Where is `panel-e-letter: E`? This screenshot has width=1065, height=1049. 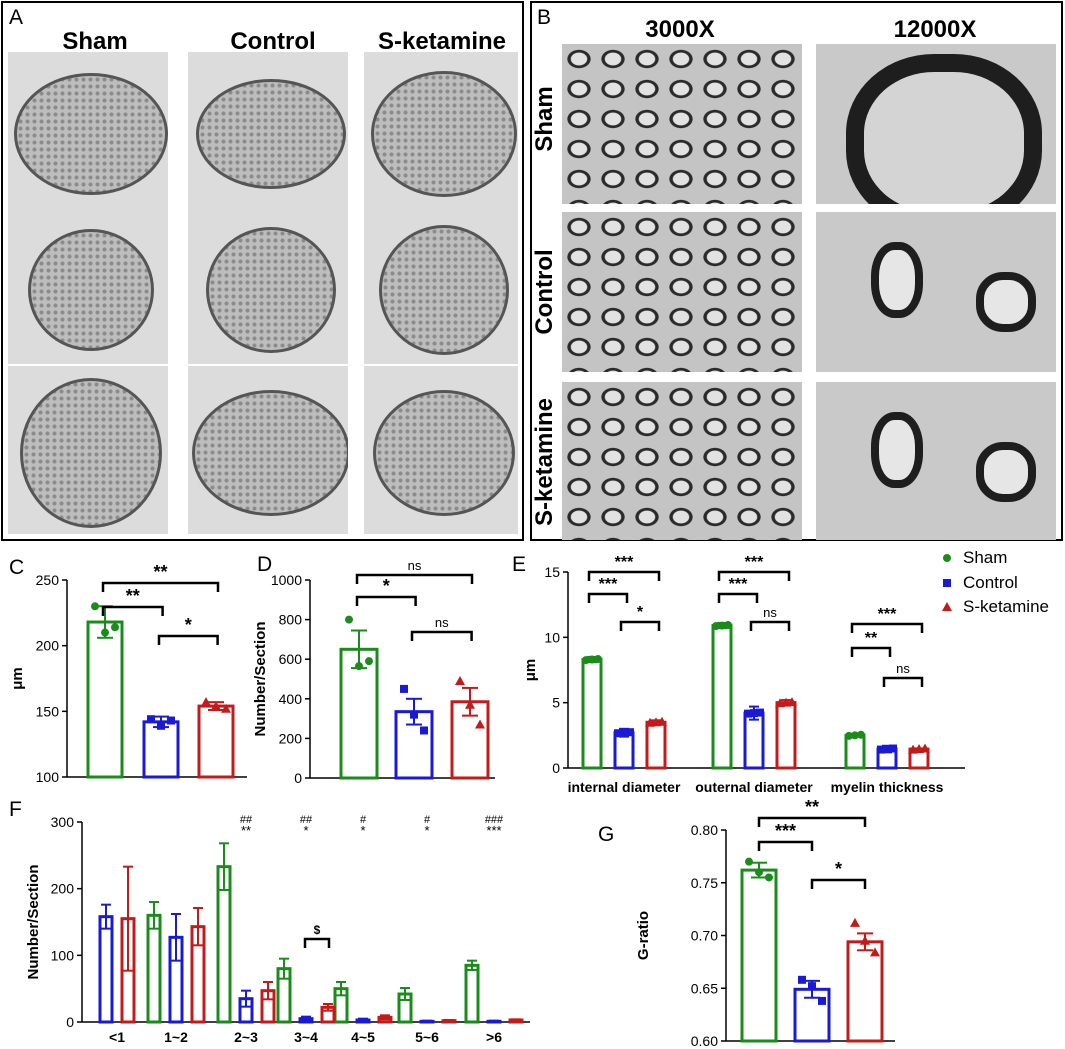 panel-e-letter: E is located at coordinates (519, 564).